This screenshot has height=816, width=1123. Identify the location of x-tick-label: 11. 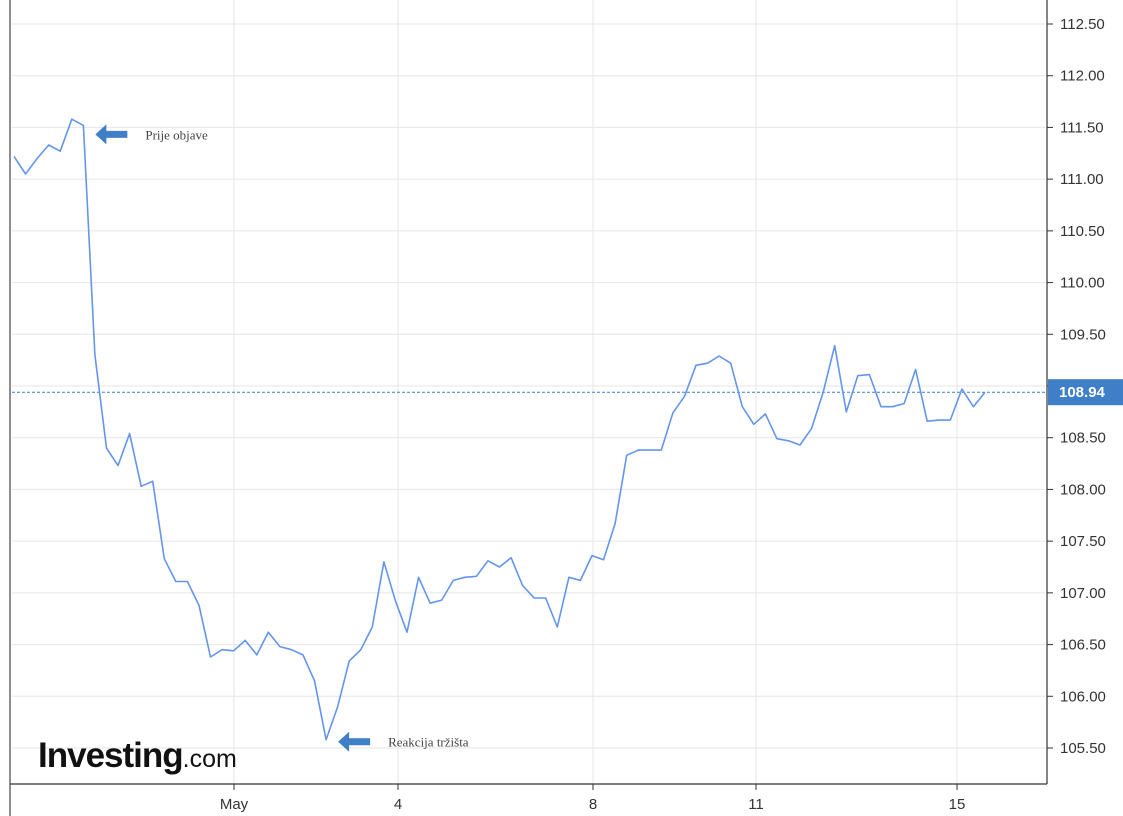
(756, 804).